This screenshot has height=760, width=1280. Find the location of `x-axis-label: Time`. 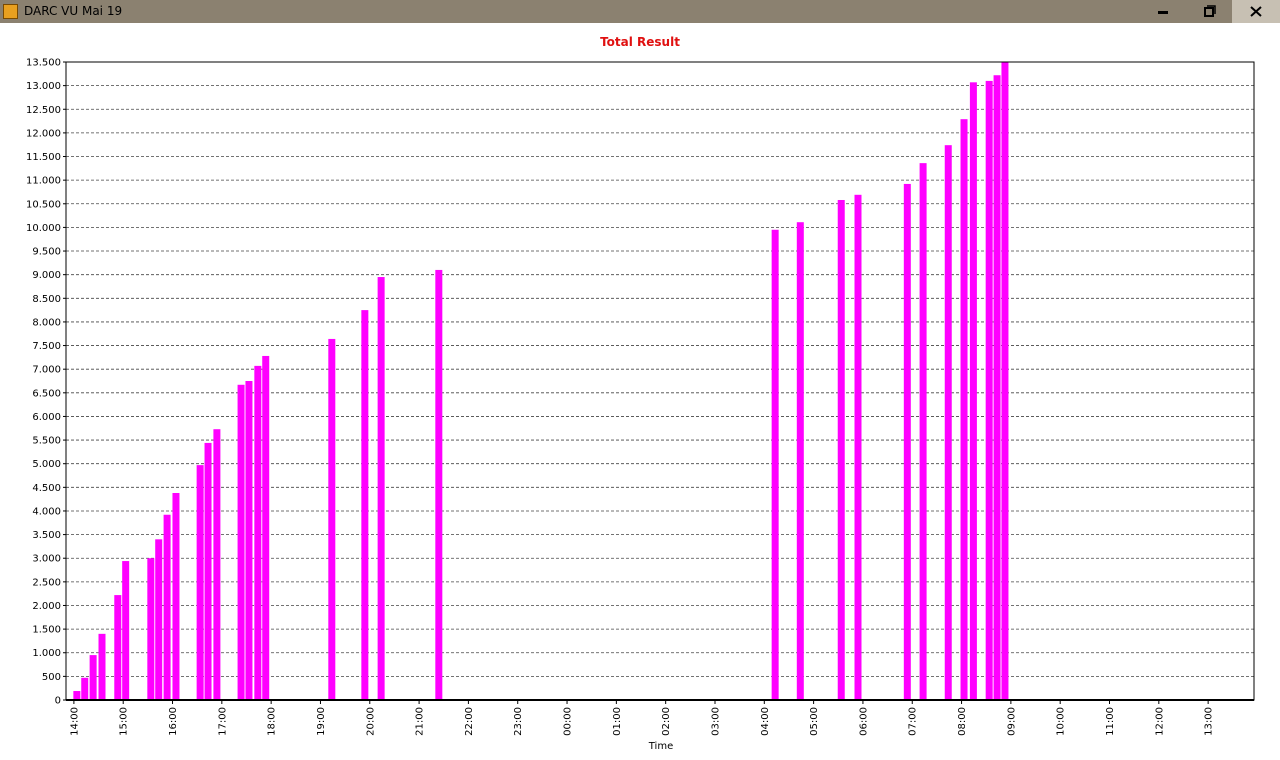

x-axis-label: Time is located at coordinates (660, 746).